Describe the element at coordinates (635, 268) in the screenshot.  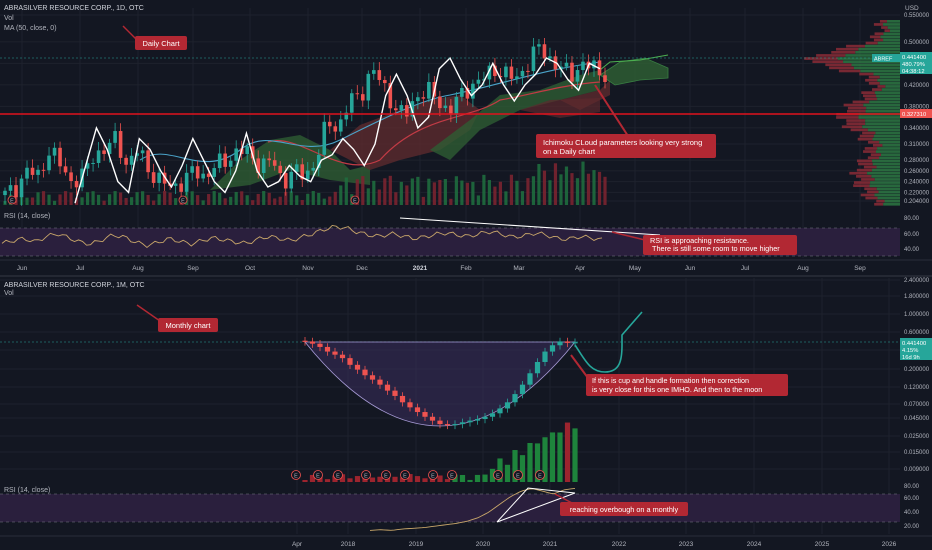
I see `time-tick-label: May` at that location.